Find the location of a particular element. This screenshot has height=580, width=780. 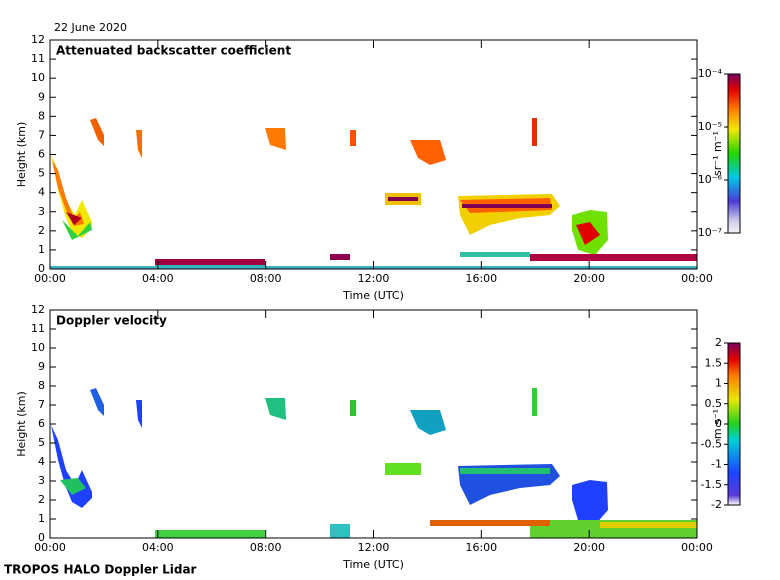

colorbar-tick-label: 1.5 is located at coordinates (714, 362).